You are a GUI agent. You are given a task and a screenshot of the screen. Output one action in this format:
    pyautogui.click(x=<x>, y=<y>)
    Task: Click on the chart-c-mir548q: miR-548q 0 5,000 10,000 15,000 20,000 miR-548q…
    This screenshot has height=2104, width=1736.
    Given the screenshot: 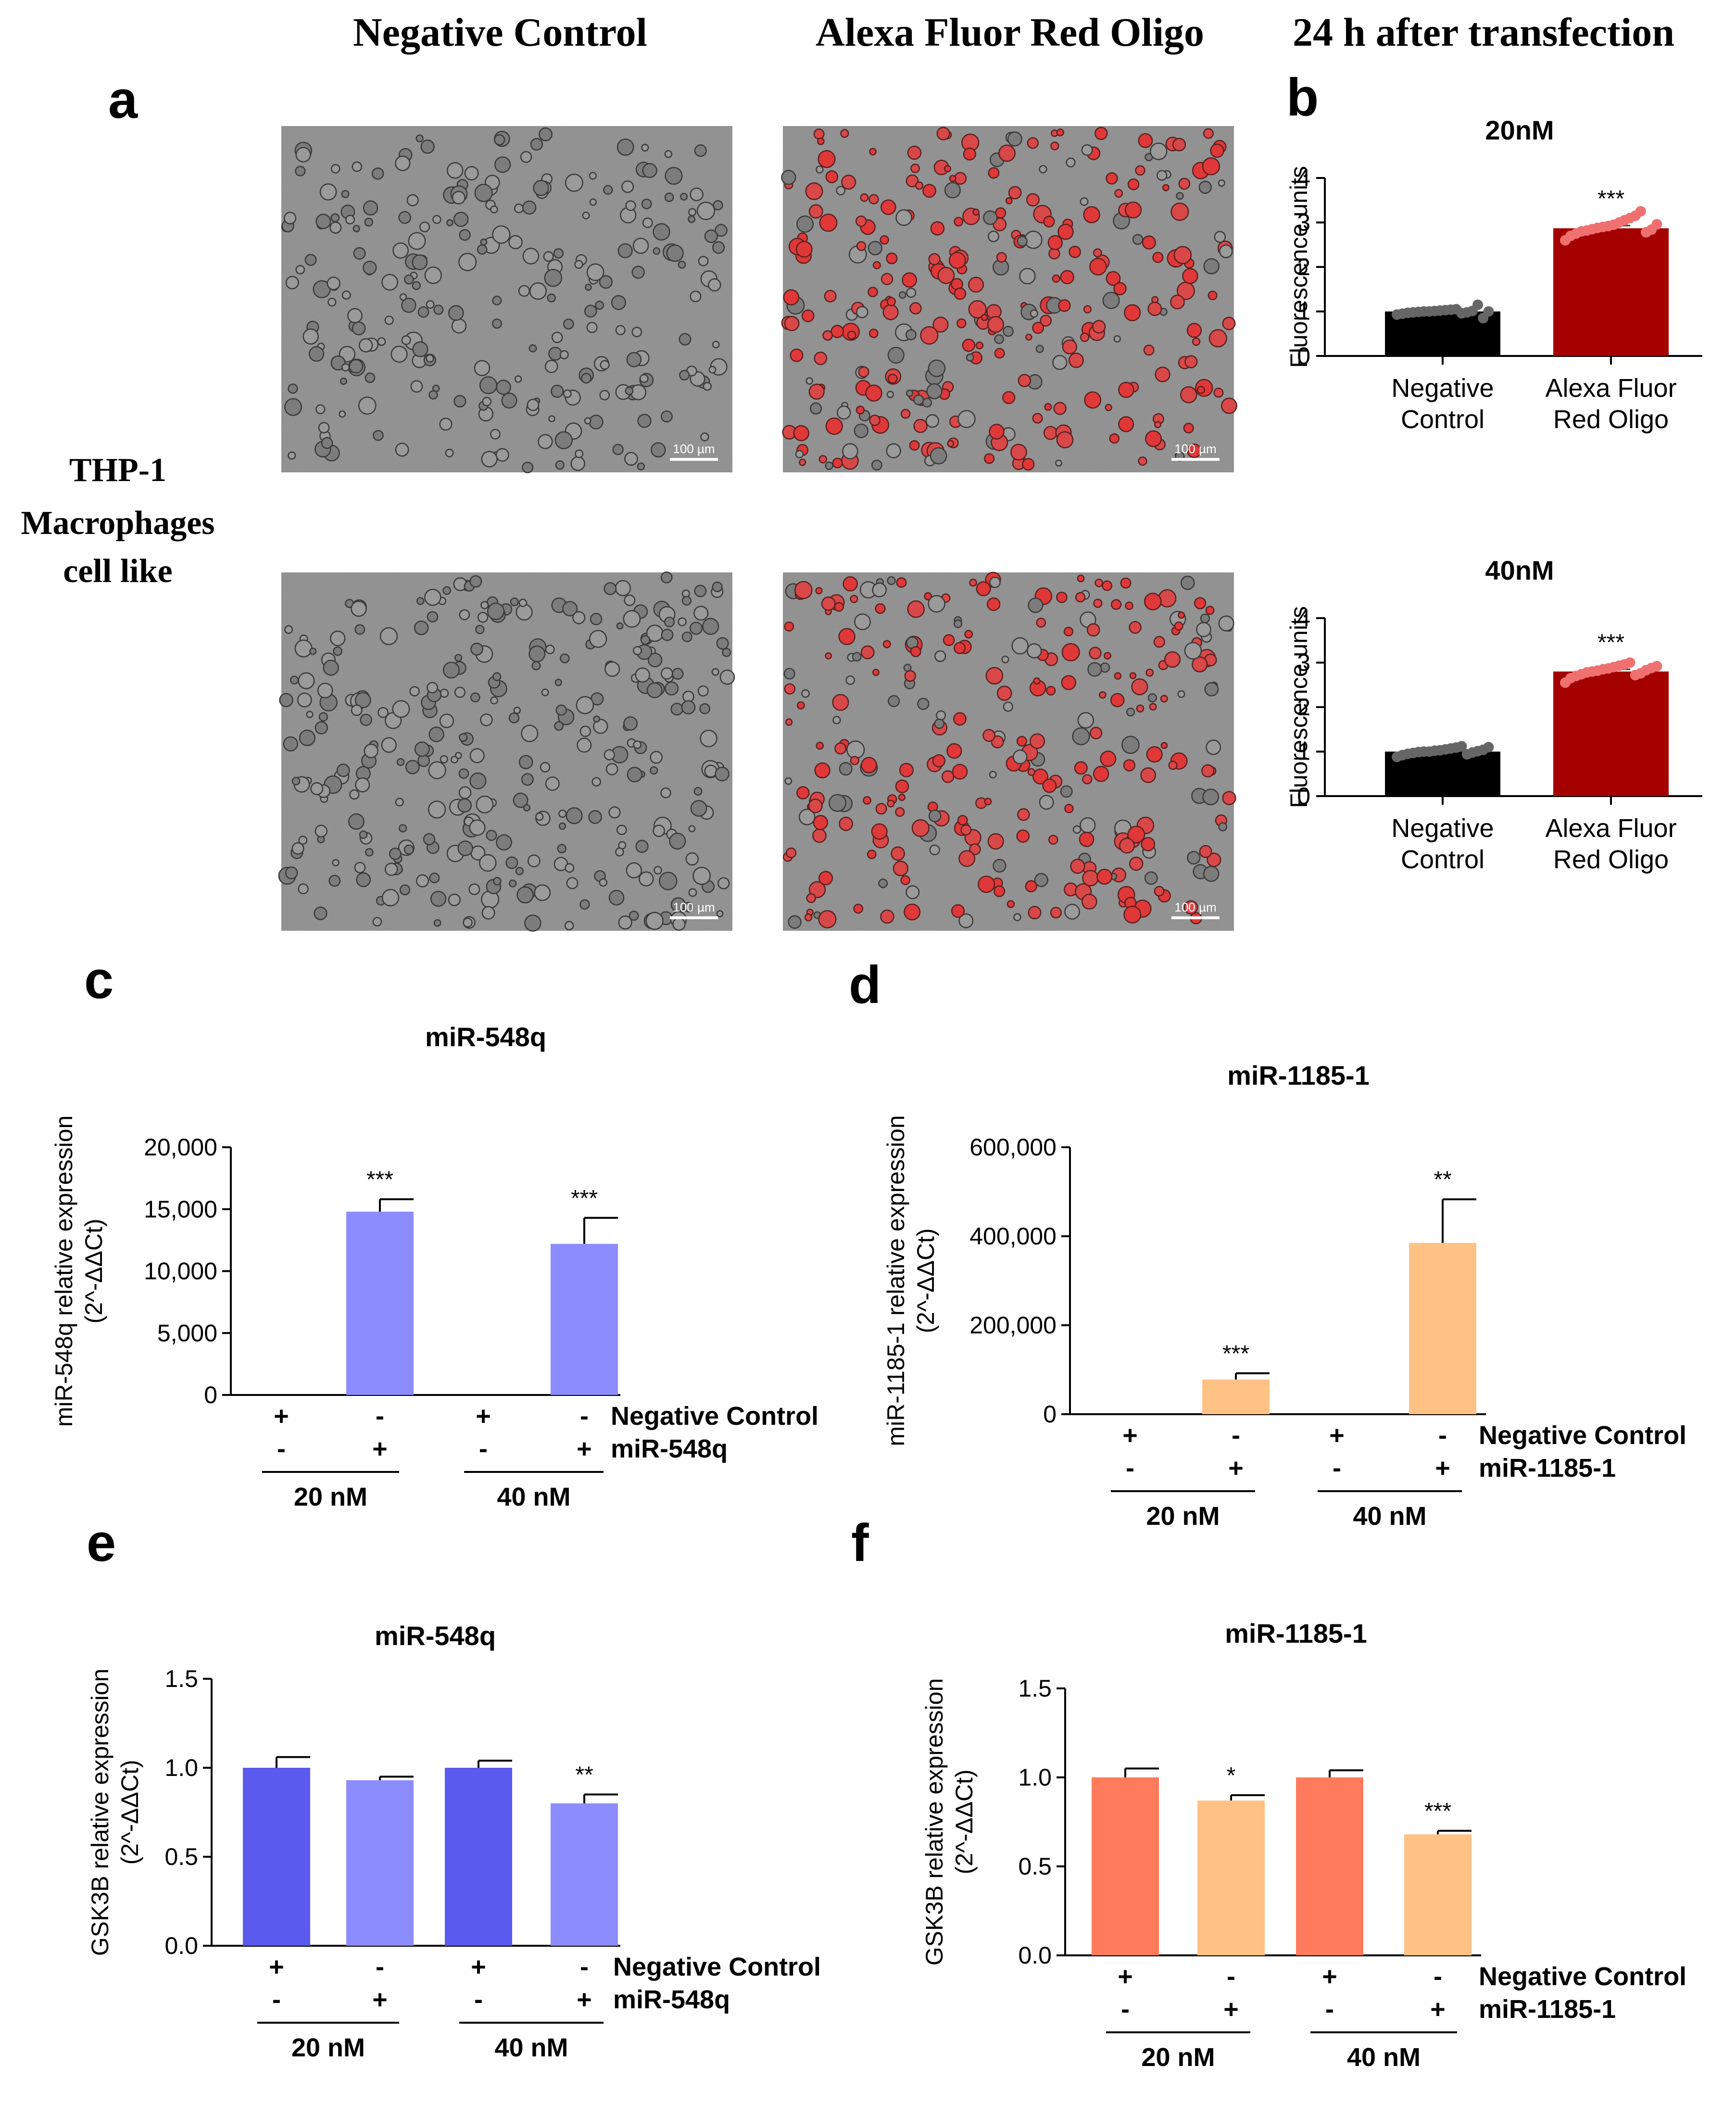 What is the action you would take?
    pyautogui.click(x=434, y=1266)
    